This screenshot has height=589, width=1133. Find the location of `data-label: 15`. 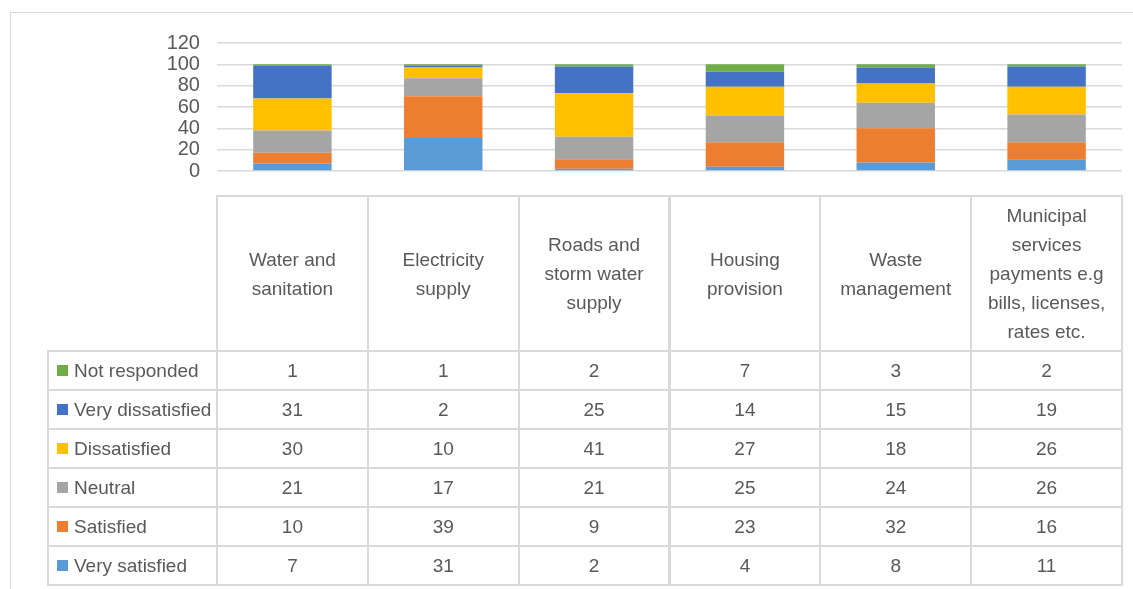

data-label: 15 is located at coordinates (896, 409).